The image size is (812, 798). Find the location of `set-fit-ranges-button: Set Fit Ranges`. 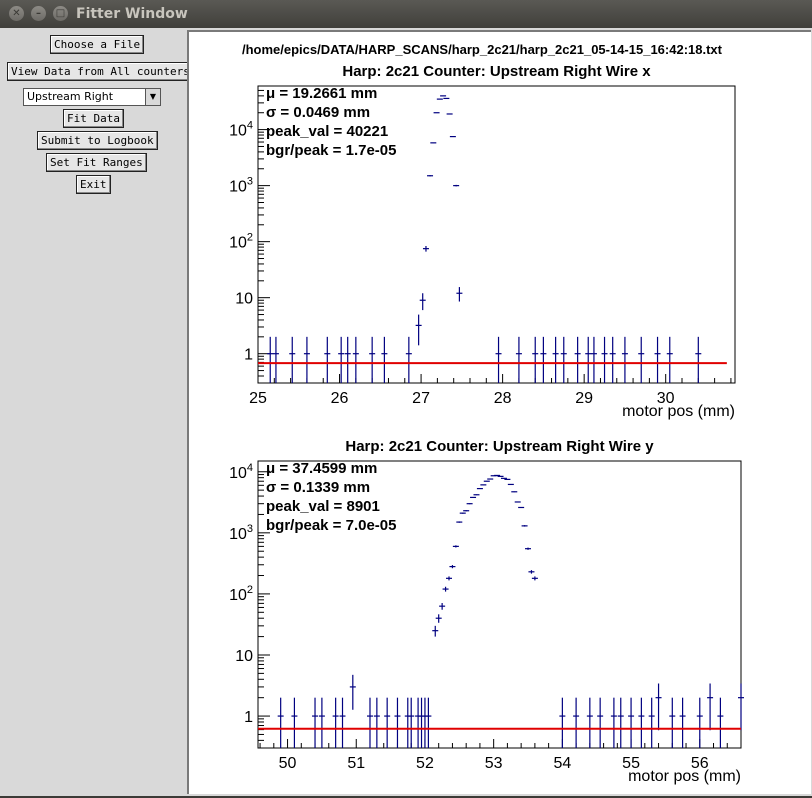

set-fit-ranges-button: Set Fit Ranges is located at coordinates (96, 162).